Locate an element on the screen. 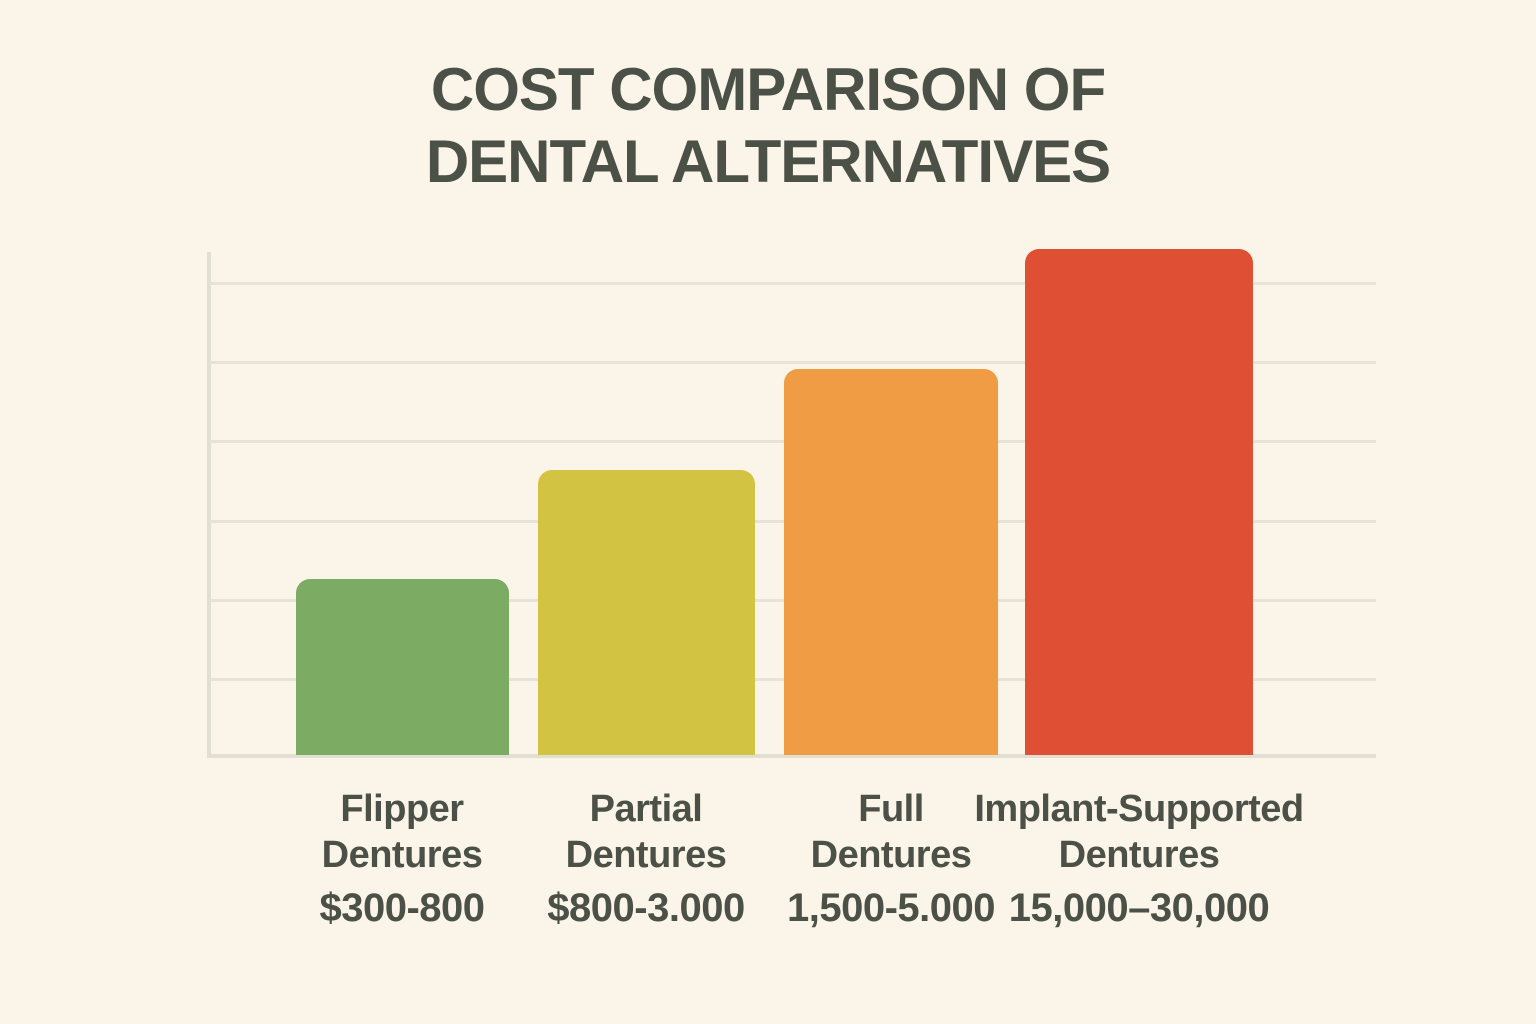 Image resolution: width=1536 pixels, height=1024 pixels. bar-partial-dentures is located at coordinates (646, 612).